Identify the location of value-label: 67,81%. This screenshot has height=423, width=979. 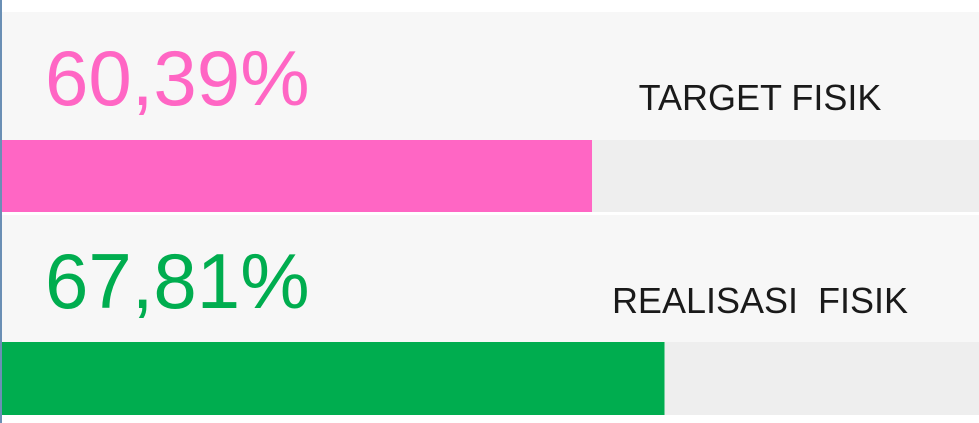
(177, 281).